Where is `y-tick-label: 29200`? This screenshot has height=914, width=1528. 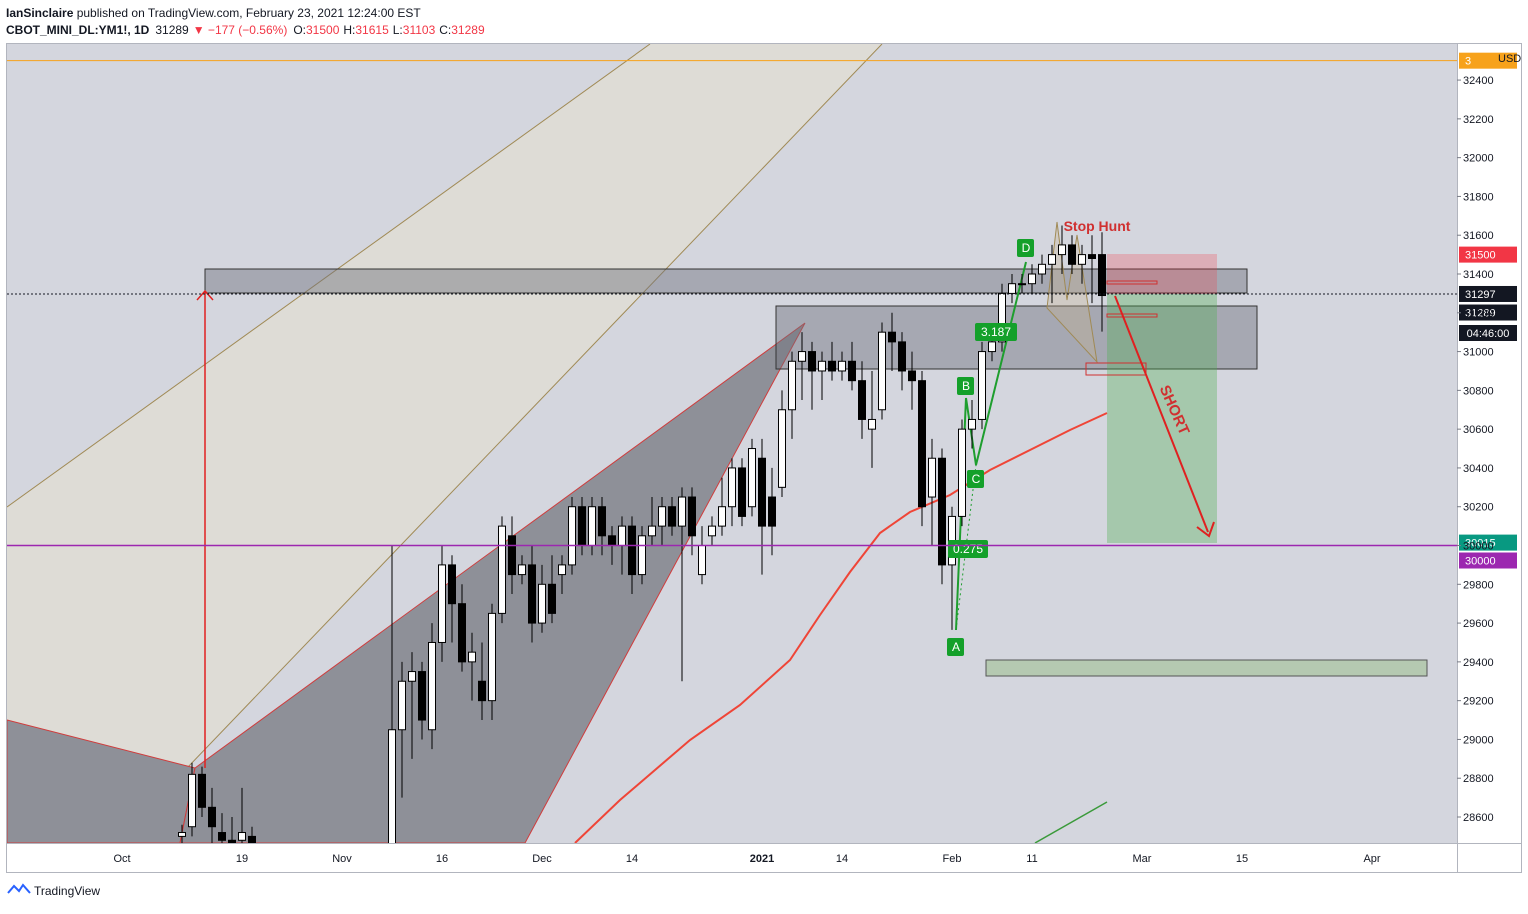 y-tick-label: 29200 is located at coordinates (1478, 702).